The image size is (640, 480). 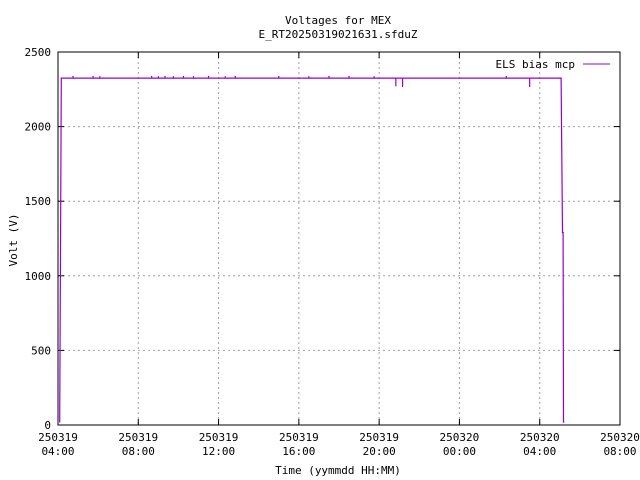 What do you see at coordinates (38, 201) in the screenshot?
I see `y-tick-label: 1500` at bounding box center [38, 201].